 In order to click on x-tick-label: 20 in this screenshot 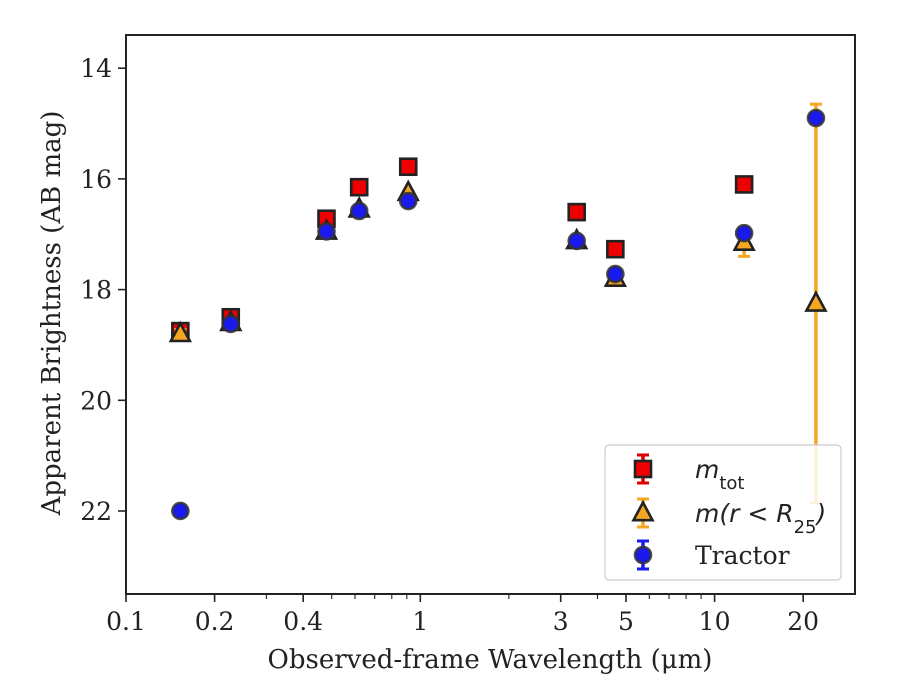, I will do `click(803, 621)`.